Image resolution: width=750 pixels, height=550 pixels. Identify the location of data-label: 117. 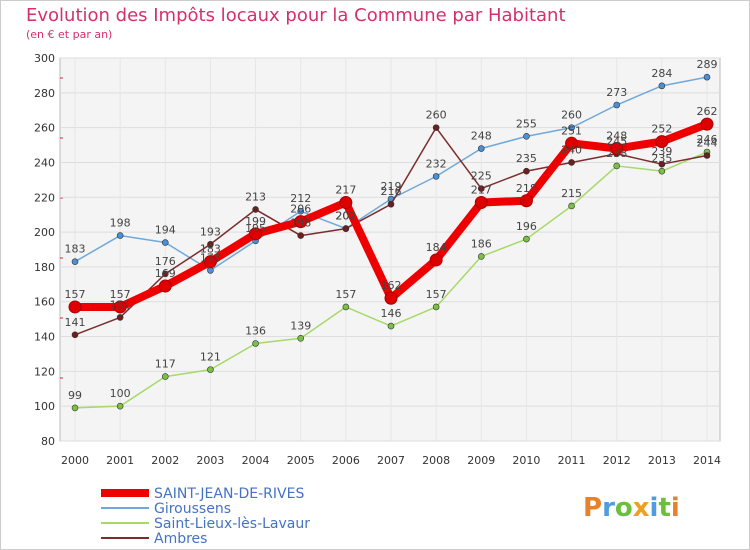
(165, 364).